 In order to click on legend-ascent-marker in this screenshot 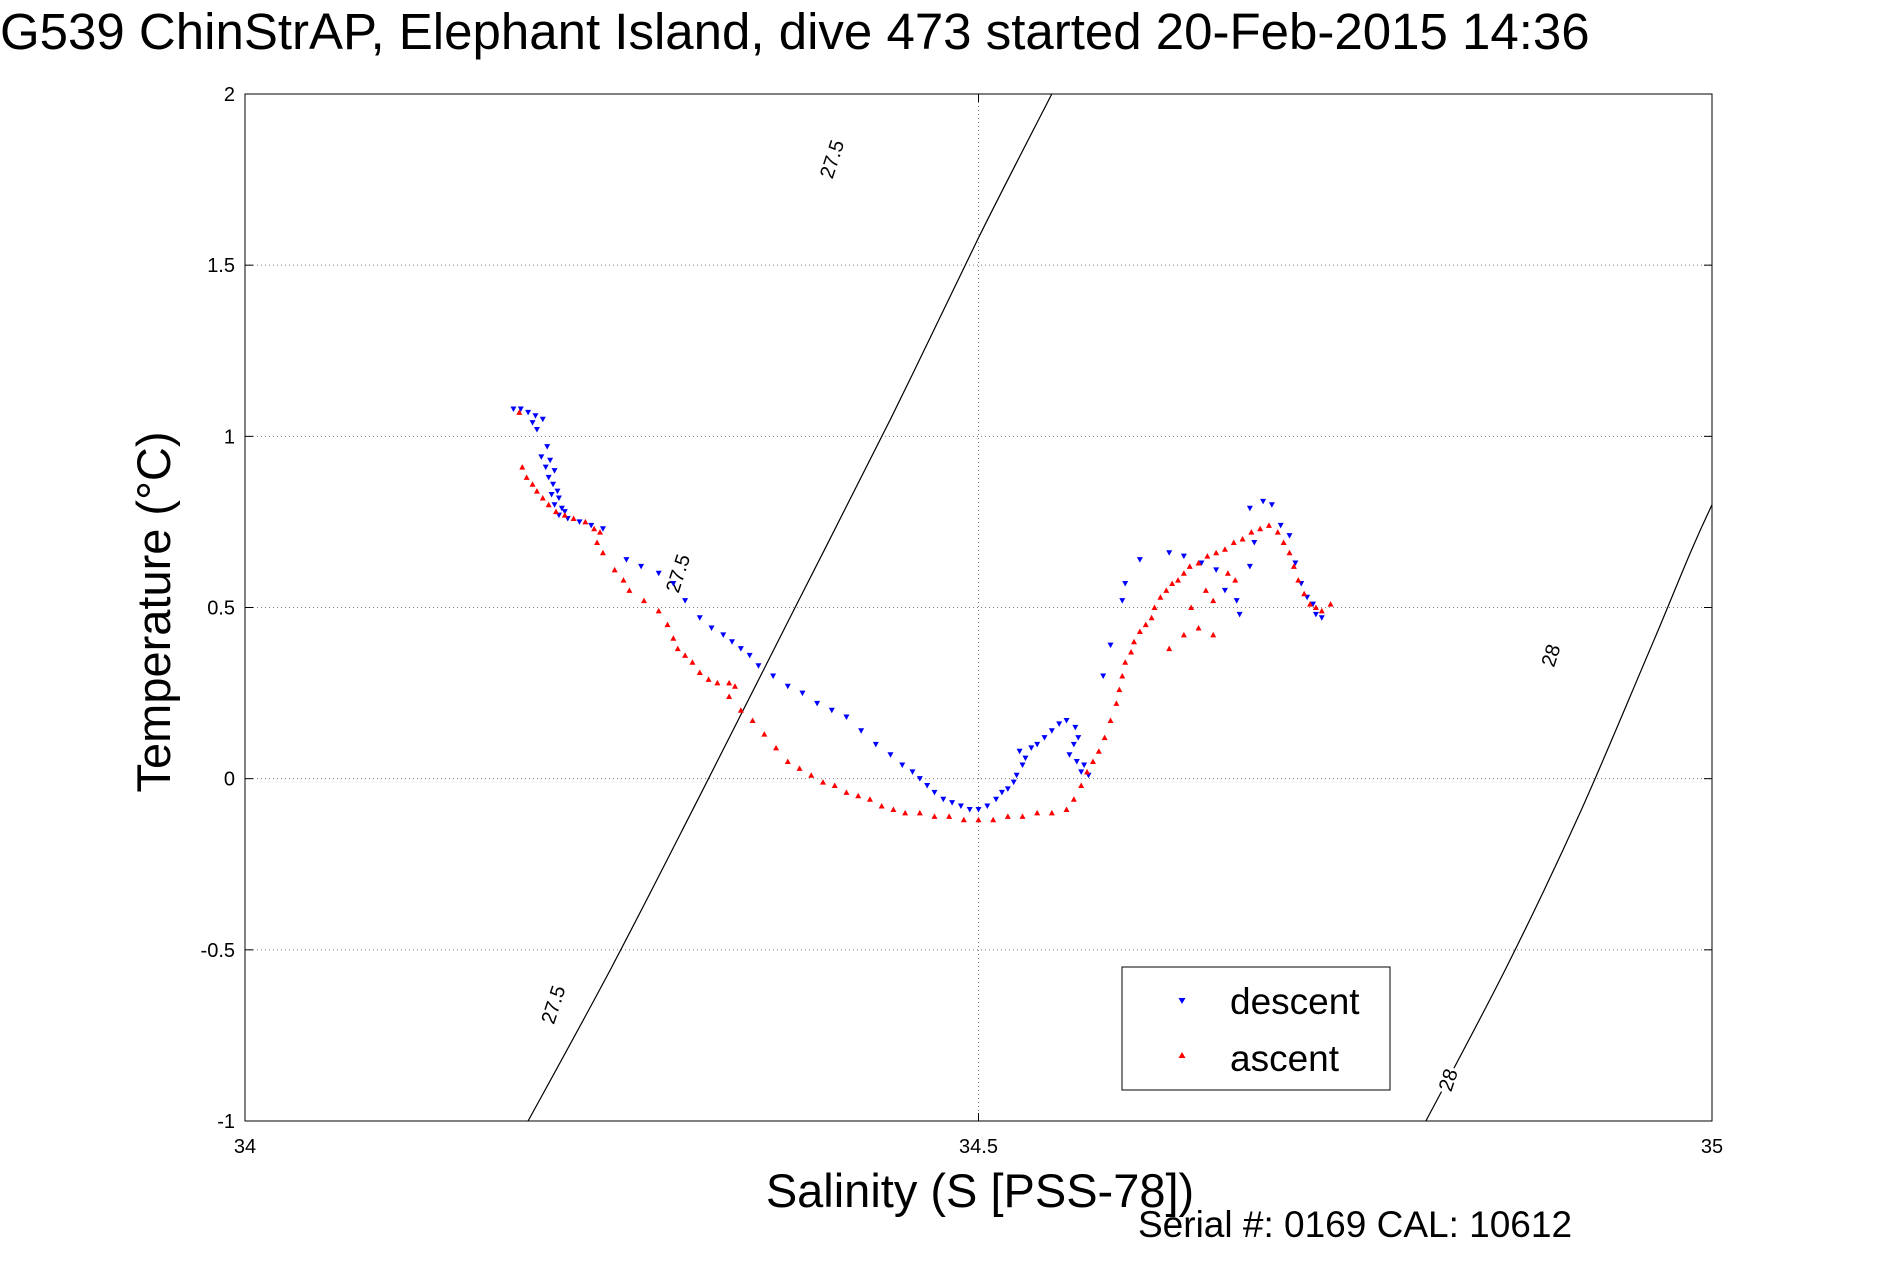, I will do `click(1182, 1055)`.